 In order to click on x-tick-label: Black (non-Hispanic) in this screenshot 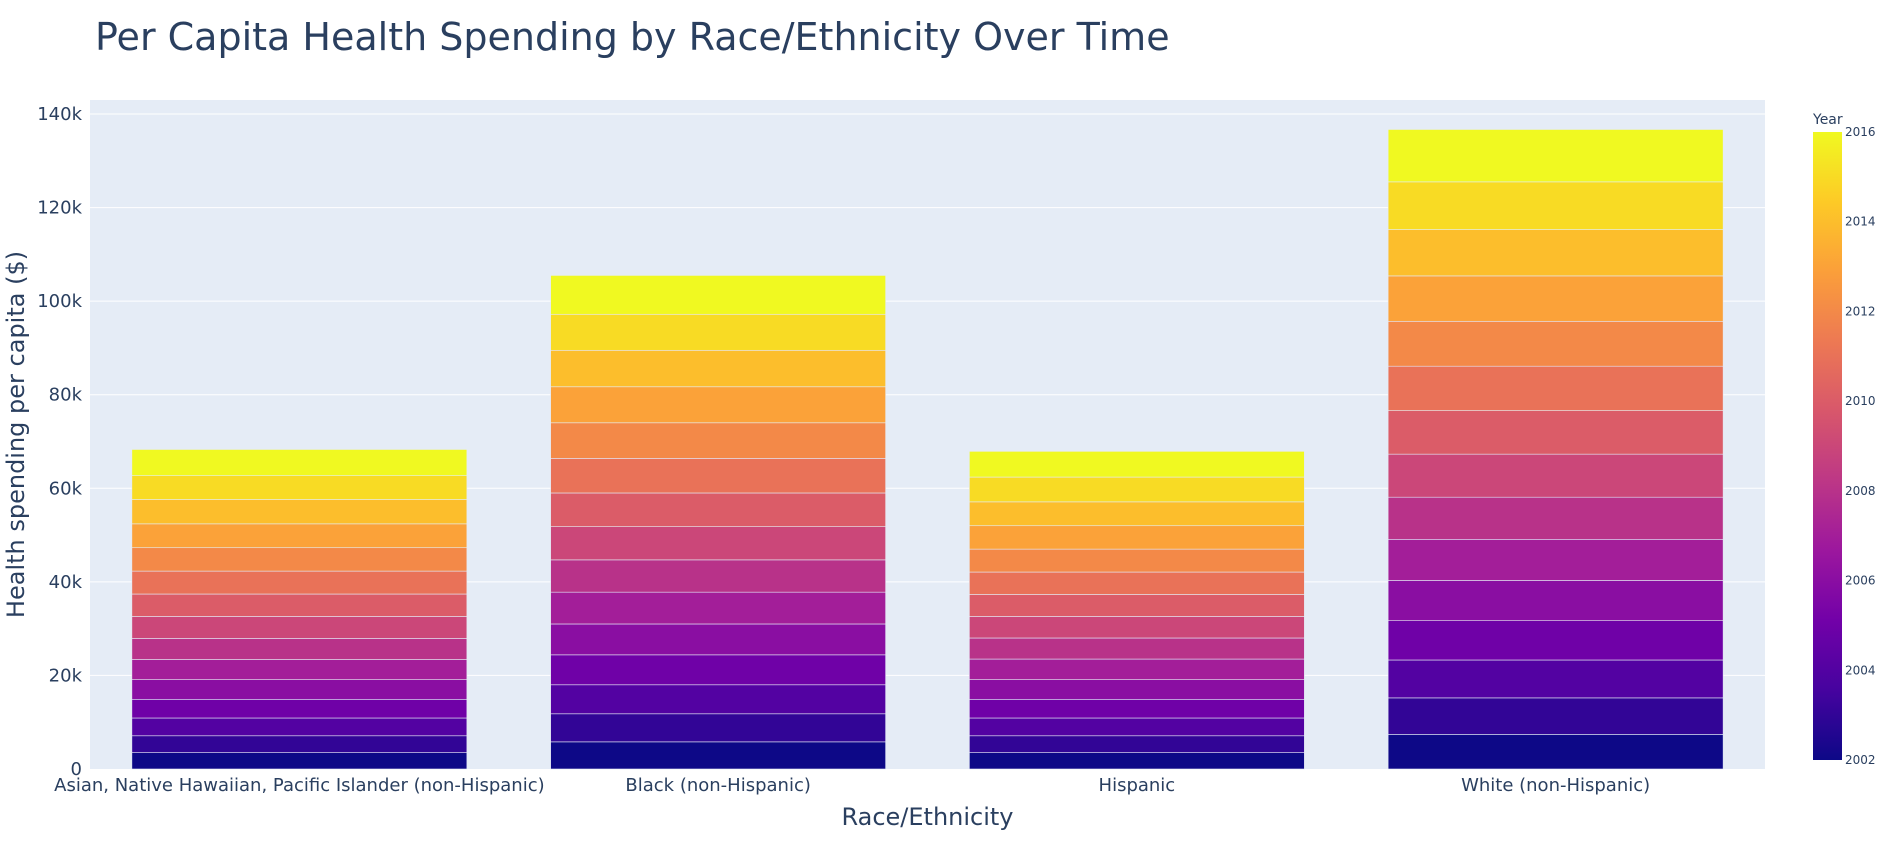, I will do `click(717, 785)`.